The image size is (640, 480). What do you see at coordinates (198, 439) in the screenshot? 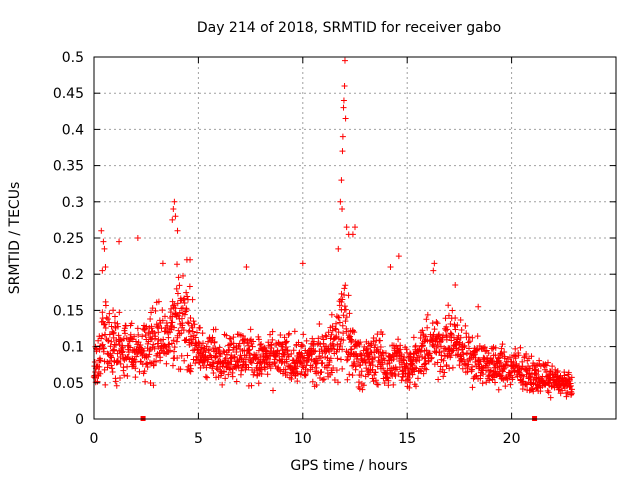
I see `x-tick-label: 5` at bounding box center [198, 439].